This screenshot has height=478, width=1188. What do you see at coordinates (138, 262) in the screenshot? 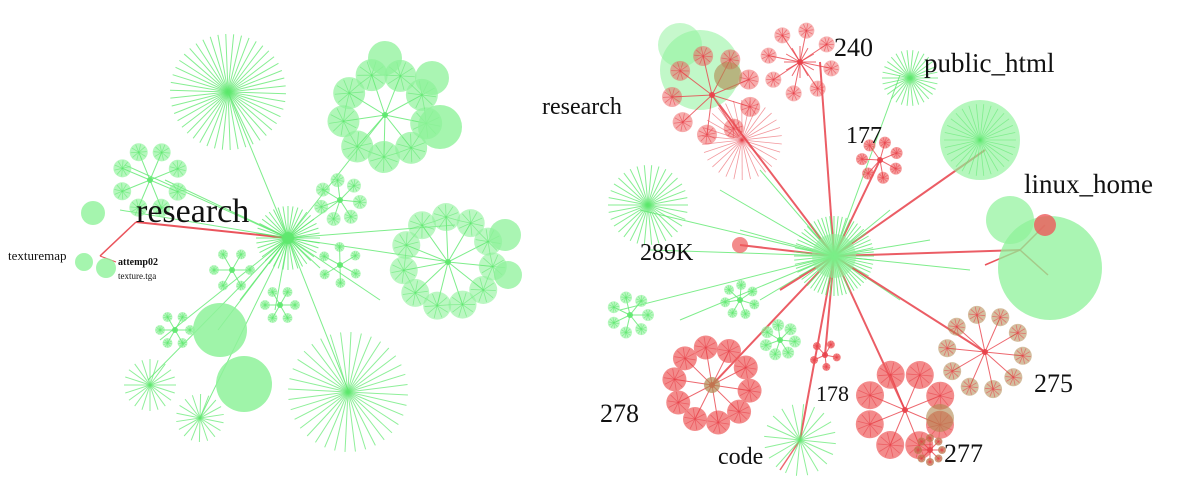
I see `label-attemp02: attemp02` at bounding box center [138, 262].